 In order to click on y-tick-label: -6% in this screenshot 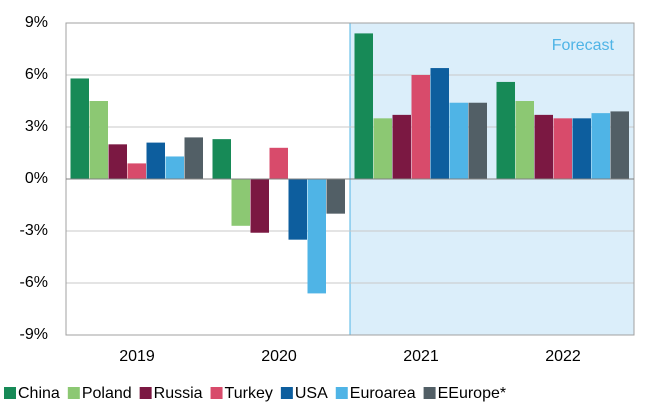, I will do `click(34, 282)`.